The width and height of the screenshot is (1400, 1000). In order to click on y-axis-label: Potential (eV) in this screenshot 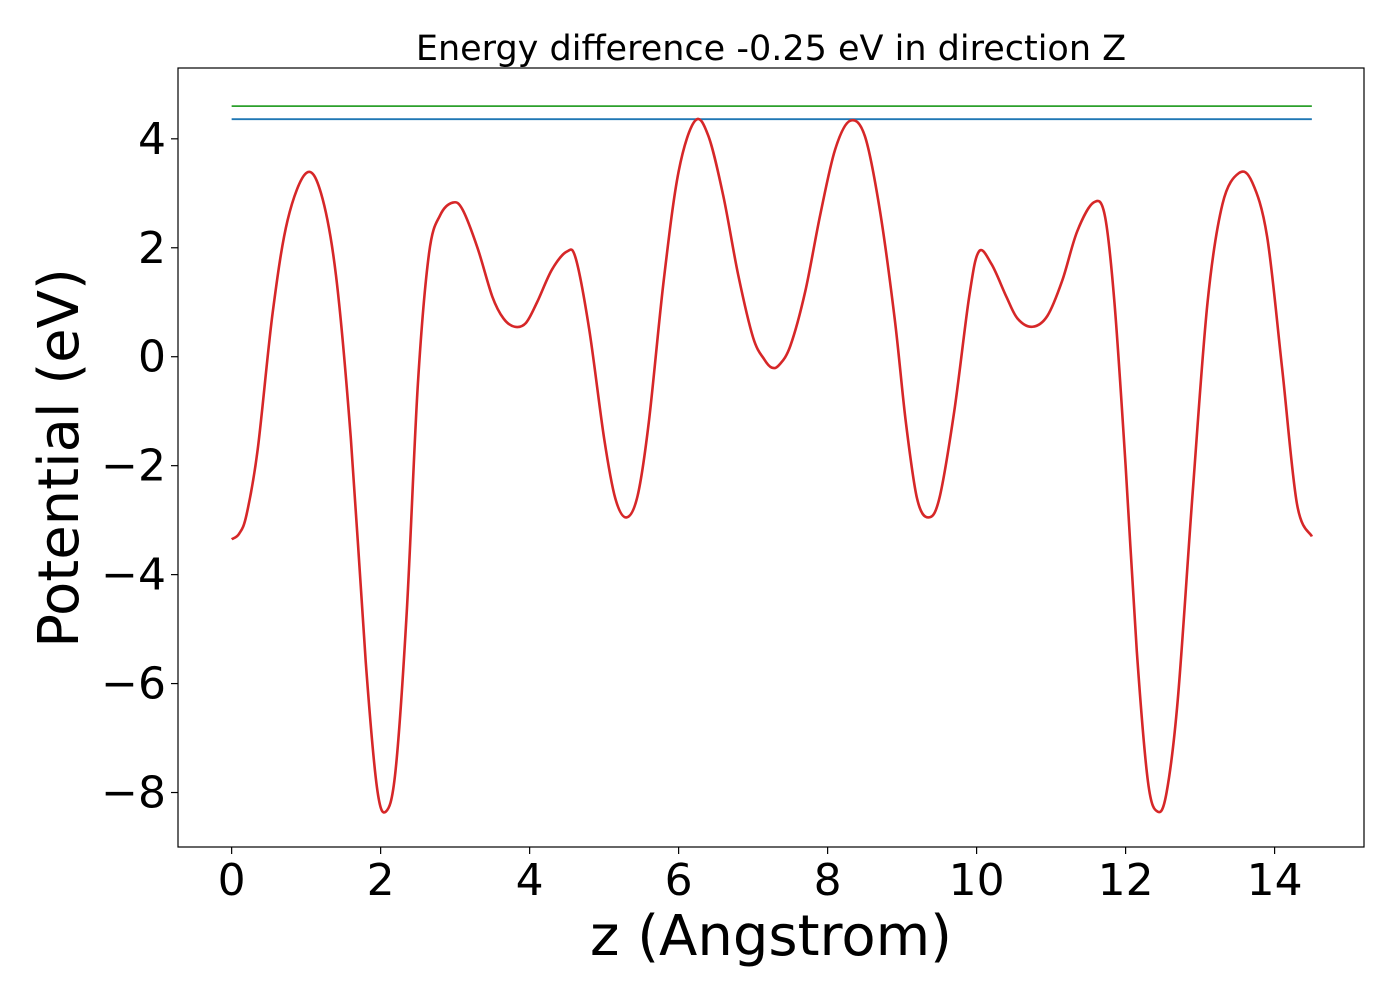, I will do `click(59, 458)`.